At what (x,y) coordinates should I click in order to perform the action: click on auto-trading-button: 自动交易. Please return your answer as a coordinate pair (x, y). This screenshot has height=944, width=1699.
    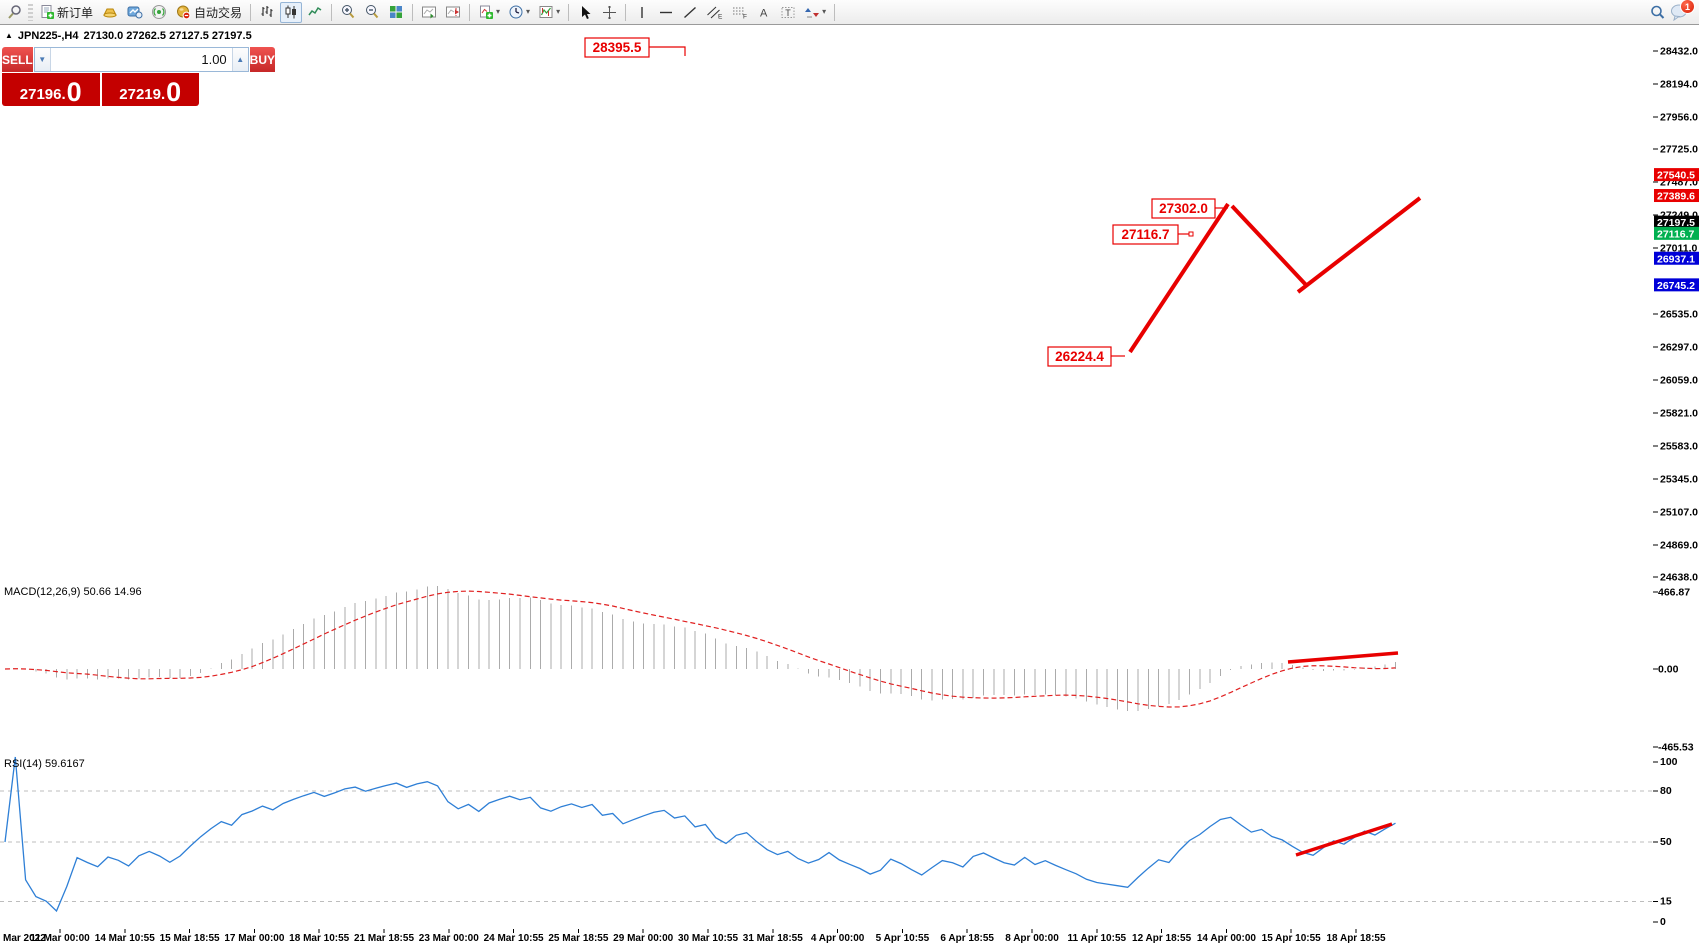
    Looking at the image, I should click on (208, 12).